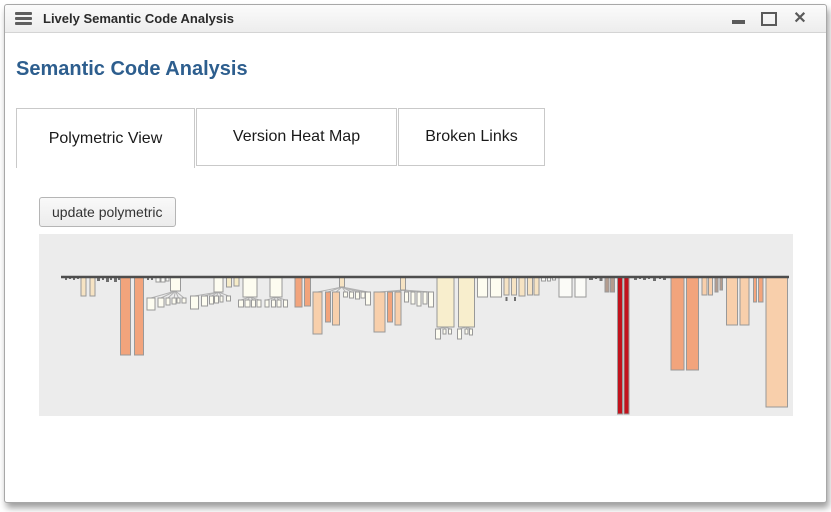  I want to click on minimize-icon, so click(738, 22).